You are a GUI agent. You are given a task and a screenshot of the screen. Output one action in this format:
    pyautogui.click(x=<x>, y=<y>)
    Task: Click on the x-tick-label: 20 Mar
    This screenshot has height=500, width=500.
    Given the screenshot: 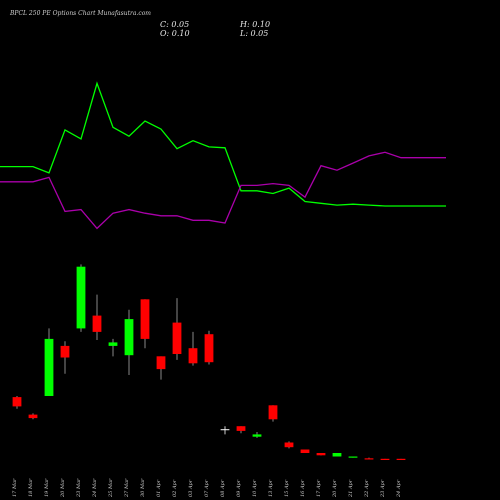 What is the action you would take?
    pyautogui.click(x=63, y=488)
    